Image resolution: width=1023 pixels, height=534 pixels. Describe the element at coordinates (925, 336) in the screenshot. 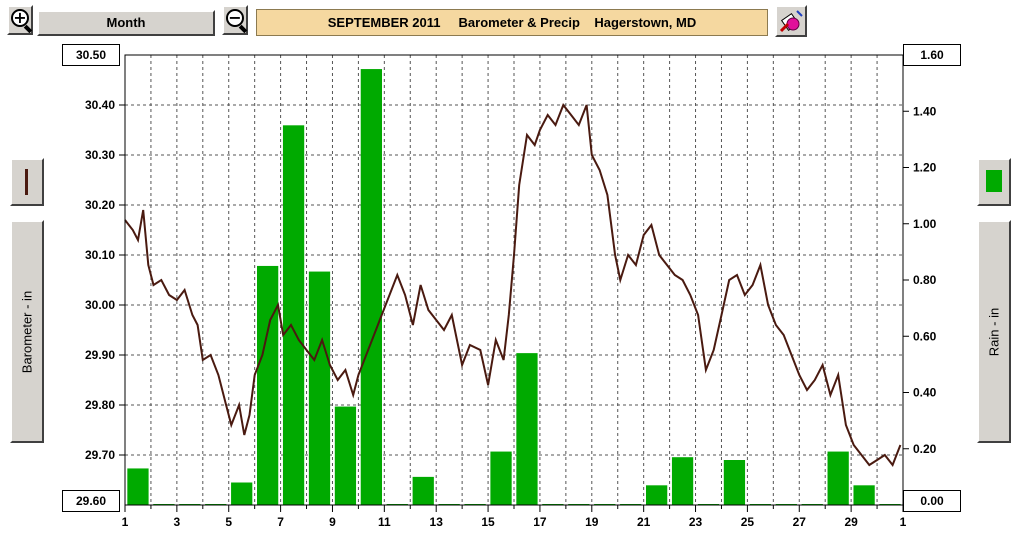

I see `right-tick-label: 0.60` at that location.